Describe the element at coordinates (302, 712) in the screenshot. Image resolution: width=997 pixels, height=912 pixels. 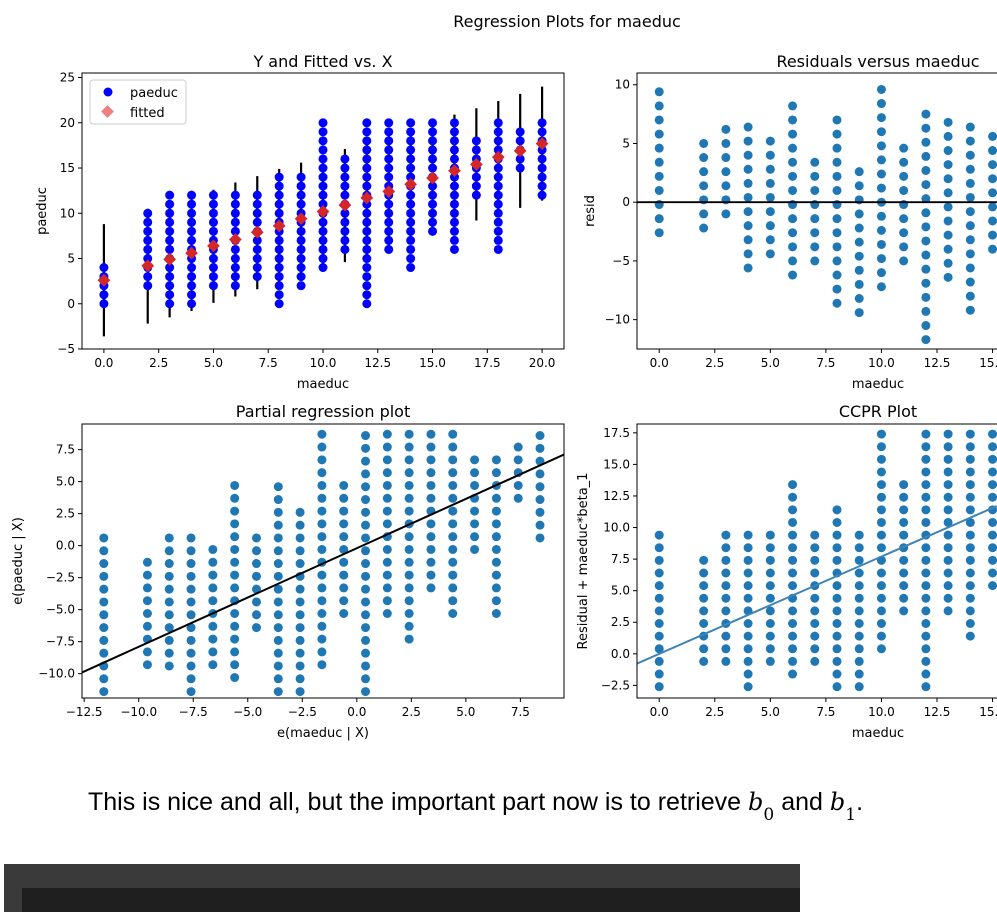
I see `x-tick-label: −2.5` at that location.